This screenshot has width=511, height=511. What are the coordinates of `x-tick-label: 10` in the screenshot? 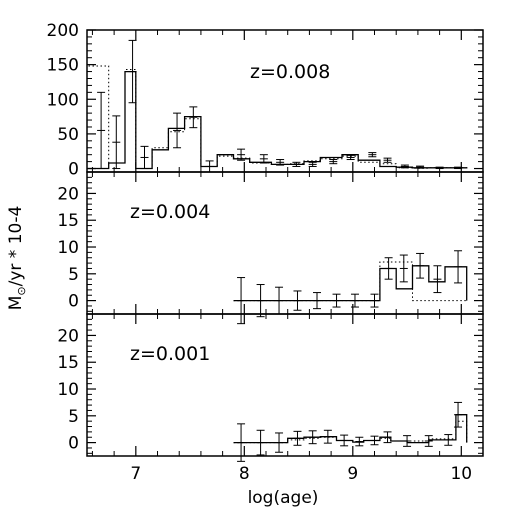 It's located at (461, 474).